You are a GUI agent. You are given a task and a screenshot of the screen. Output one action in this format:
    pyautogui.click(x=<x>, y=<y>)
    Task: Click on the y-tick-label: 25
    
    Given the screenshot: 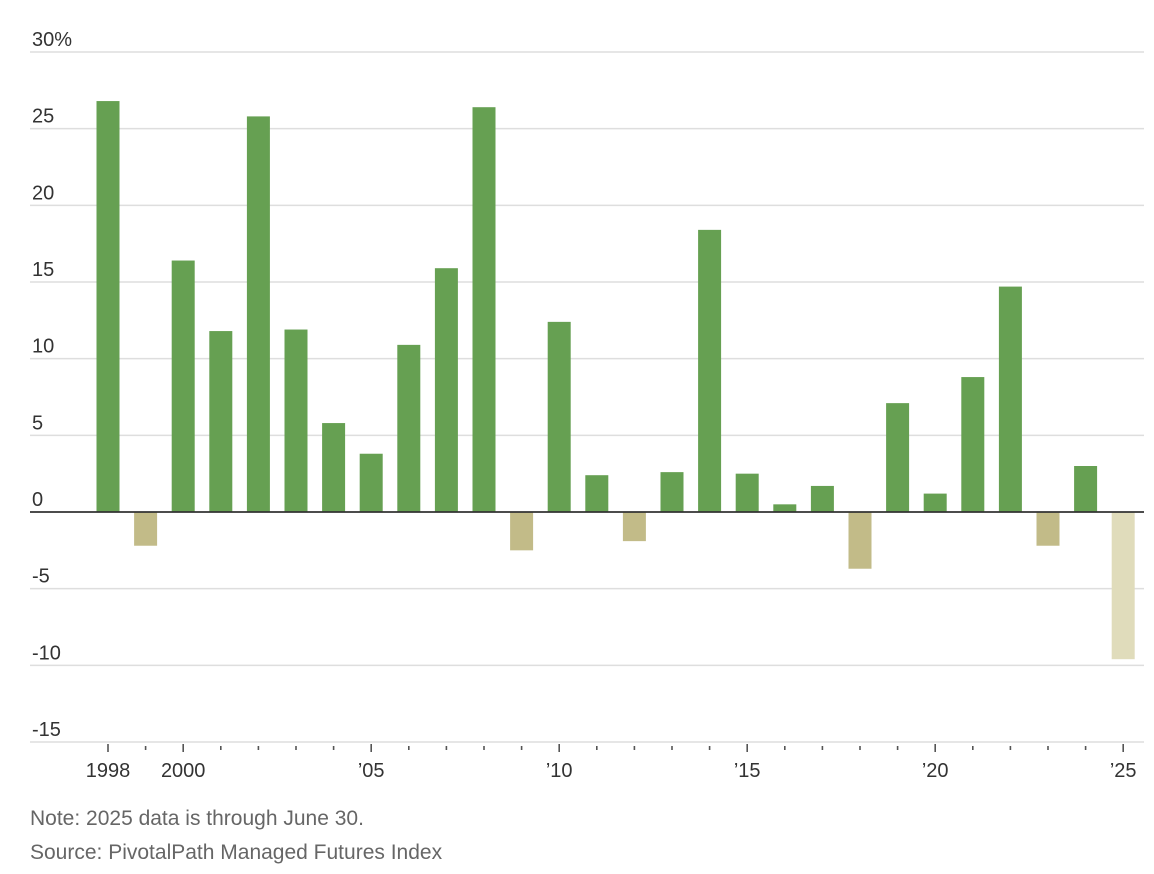 What is the action you would take?
    pyautogui.click(x=43, y=117)
    